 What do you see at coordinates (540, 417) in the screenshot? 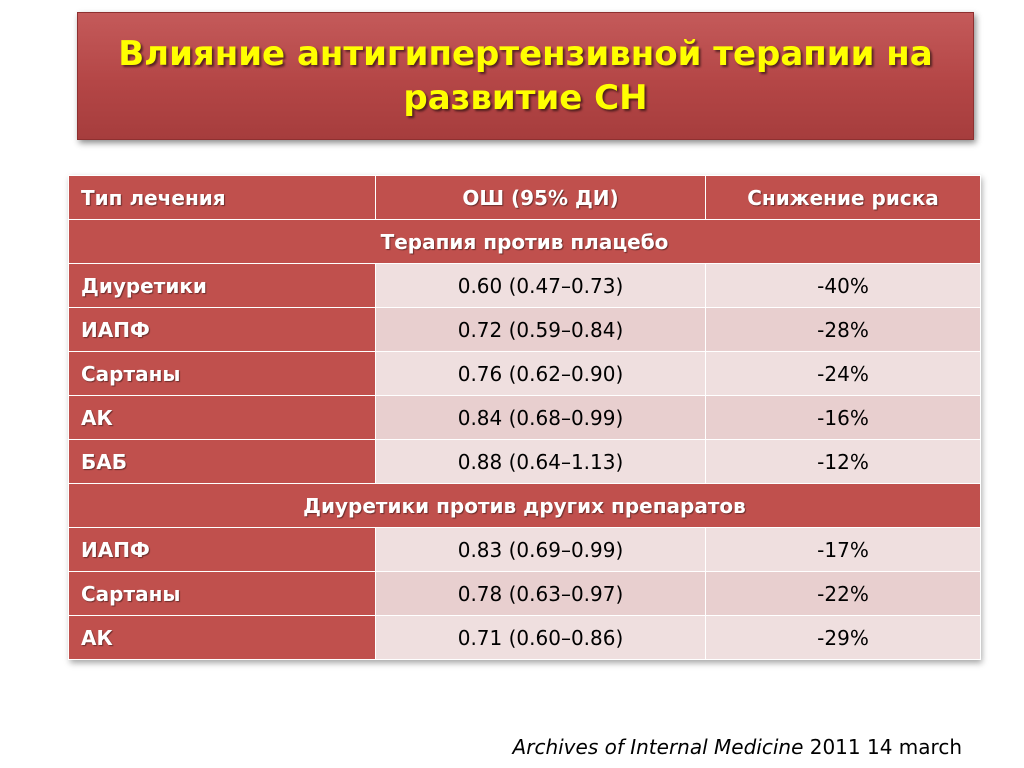
I see `odds-ratio-value: 0.84 (0.68–0.99)` at bounding box center [540, 417].